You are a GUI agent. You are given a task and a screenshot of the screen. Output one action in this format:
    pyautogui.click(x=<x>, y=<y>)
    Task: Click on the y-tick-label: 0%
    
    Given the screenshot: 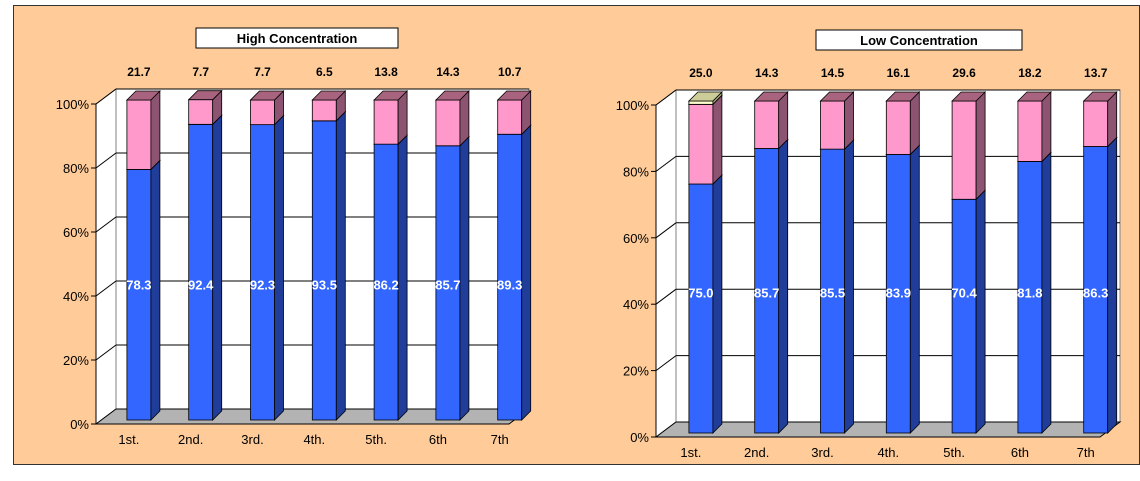 What is the action you would take?
    pyautogui.click(x=79, y=424)
    